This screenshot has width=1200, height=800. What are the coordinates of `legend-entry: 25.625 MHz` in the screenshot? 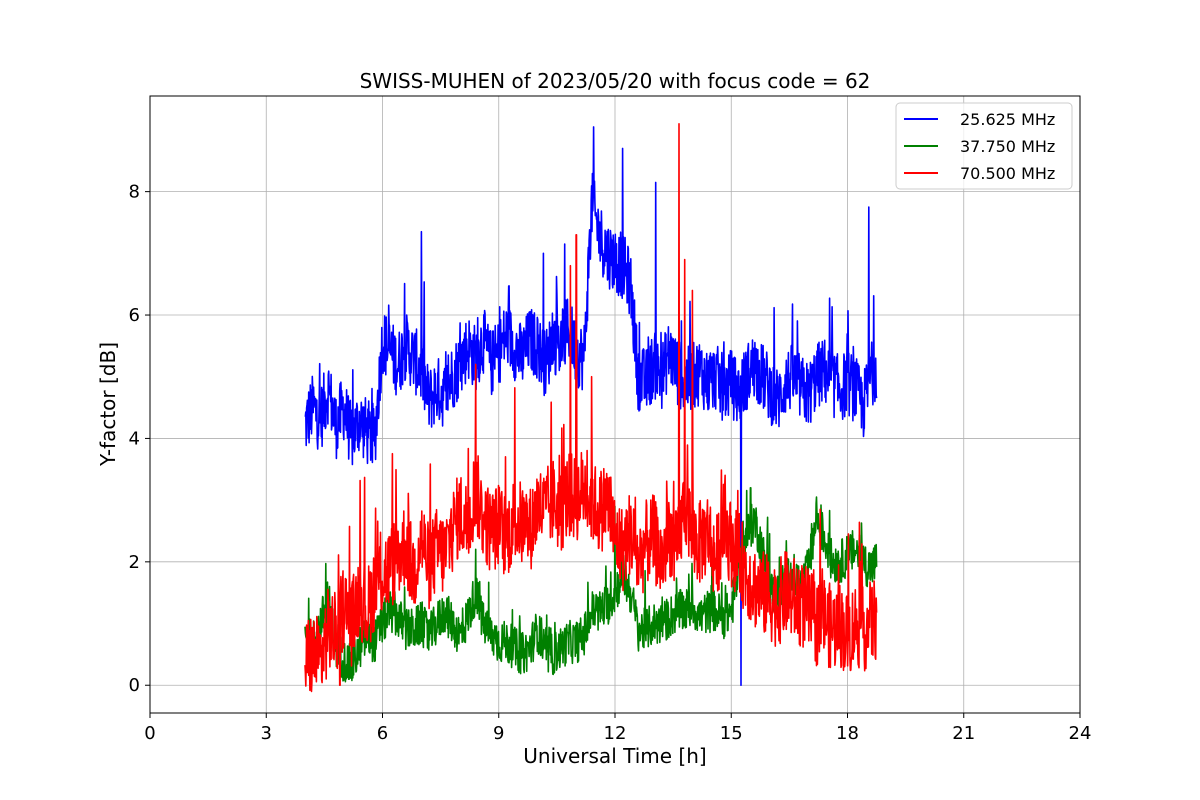 It's located at (1007, 119).